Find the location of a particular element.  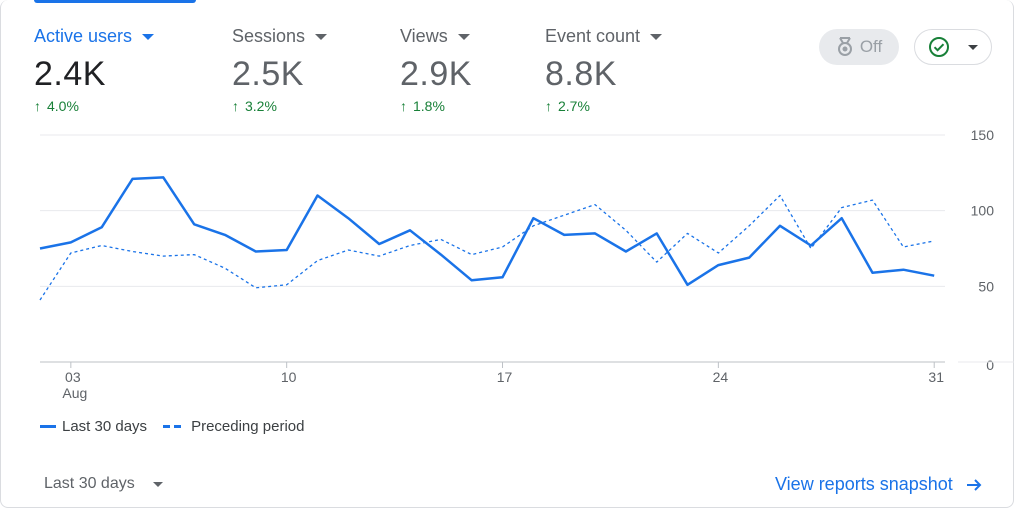

legend-item-current: Last 30 days is located at coordinates (93, 426).